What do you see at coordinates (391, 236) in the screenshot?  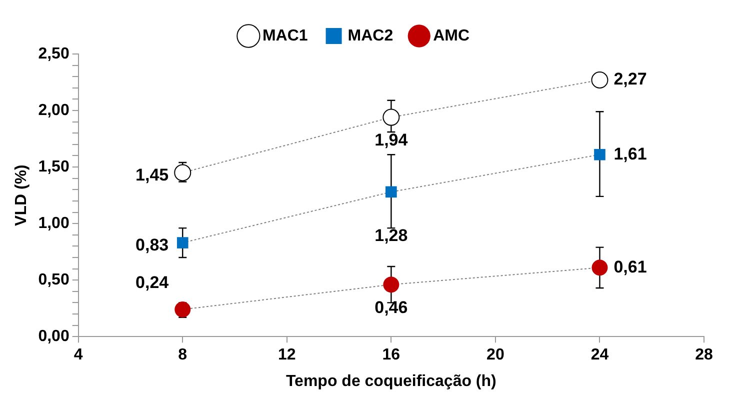 I see `data-label: 1,28` at bounding box center [391, 236].